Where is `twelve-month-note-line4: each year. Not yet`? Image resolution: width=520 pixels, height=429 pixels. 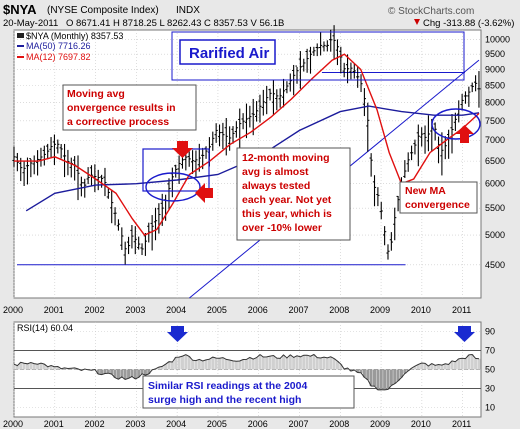
twelve-month-note-line4: each year. Not yet is located at coordinates (287, 200).